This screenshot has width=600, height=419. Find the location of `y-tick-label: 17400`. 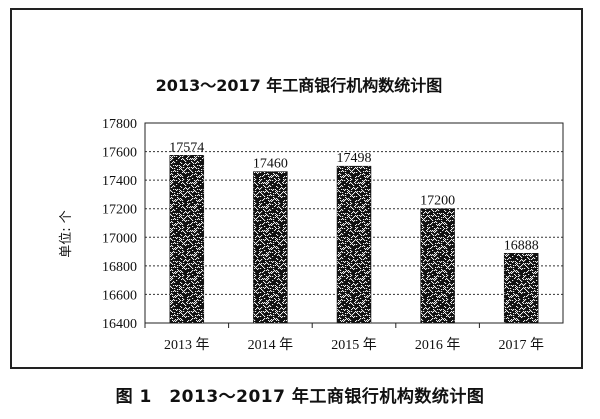

y-tick-label: 17400 is located at coordinates (119, 181).